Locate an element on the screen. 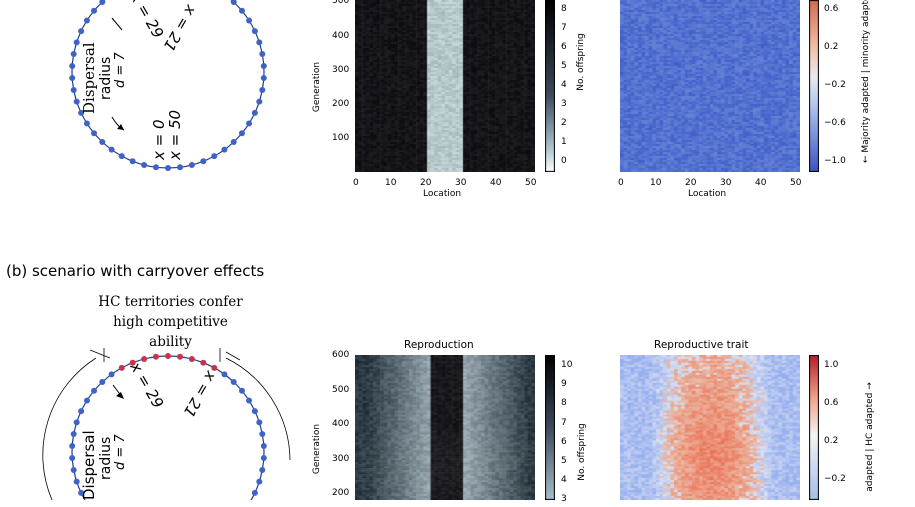 The image size is (915, 507). xlabel-a-reproduction: Location is located at coordinates (442, 194).